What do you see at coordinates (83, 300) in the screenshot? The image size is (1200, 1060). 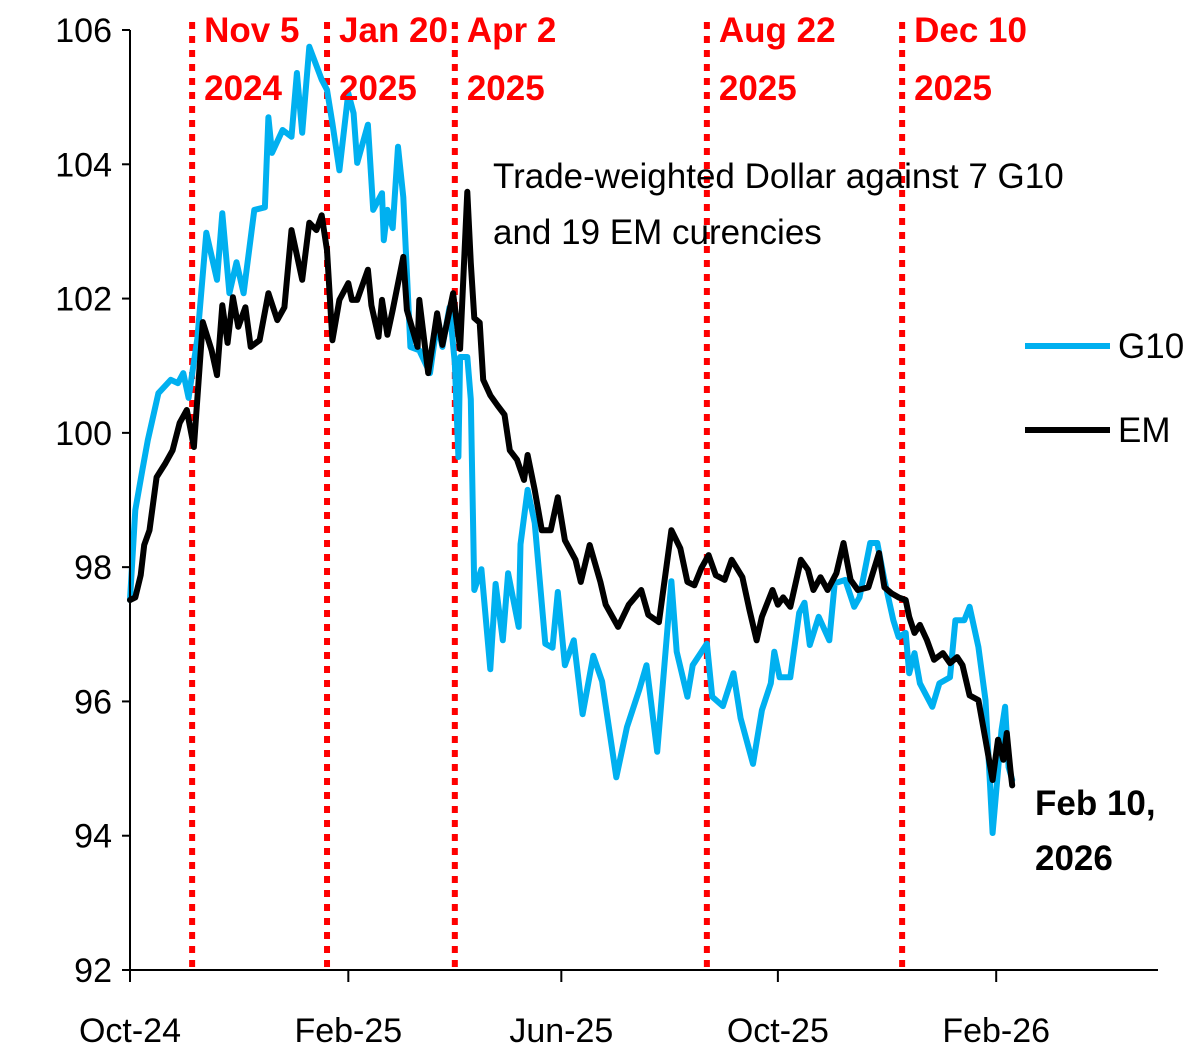 I see `y-tick-label: 102` at bounding box center [83, 300].